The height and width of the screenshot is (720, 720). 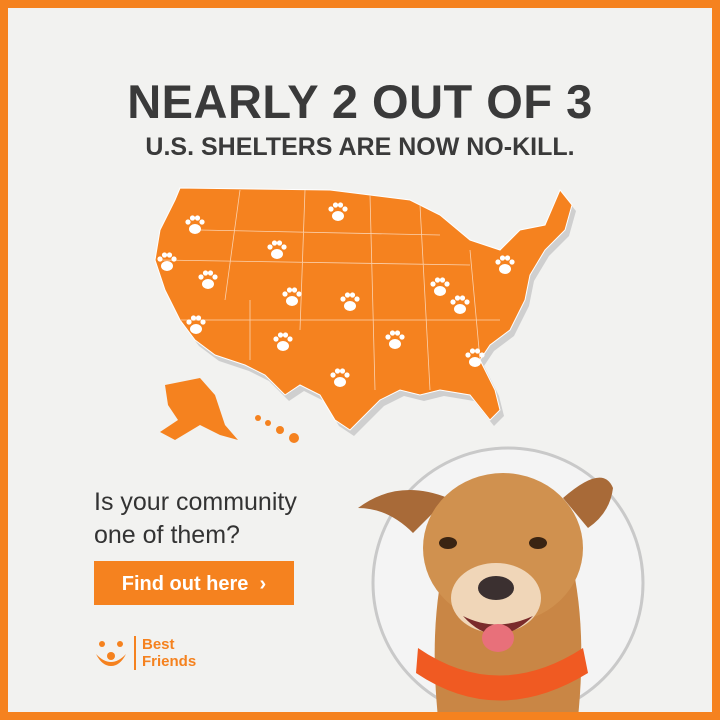 I want to click on alaska, so click(x=199, y=409).